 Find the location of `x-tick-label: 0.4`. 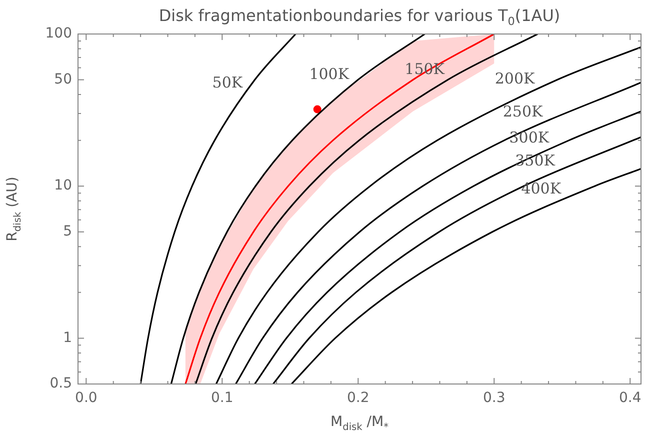

x-tick-label: 0.4 is located at coordinates (630, 398).